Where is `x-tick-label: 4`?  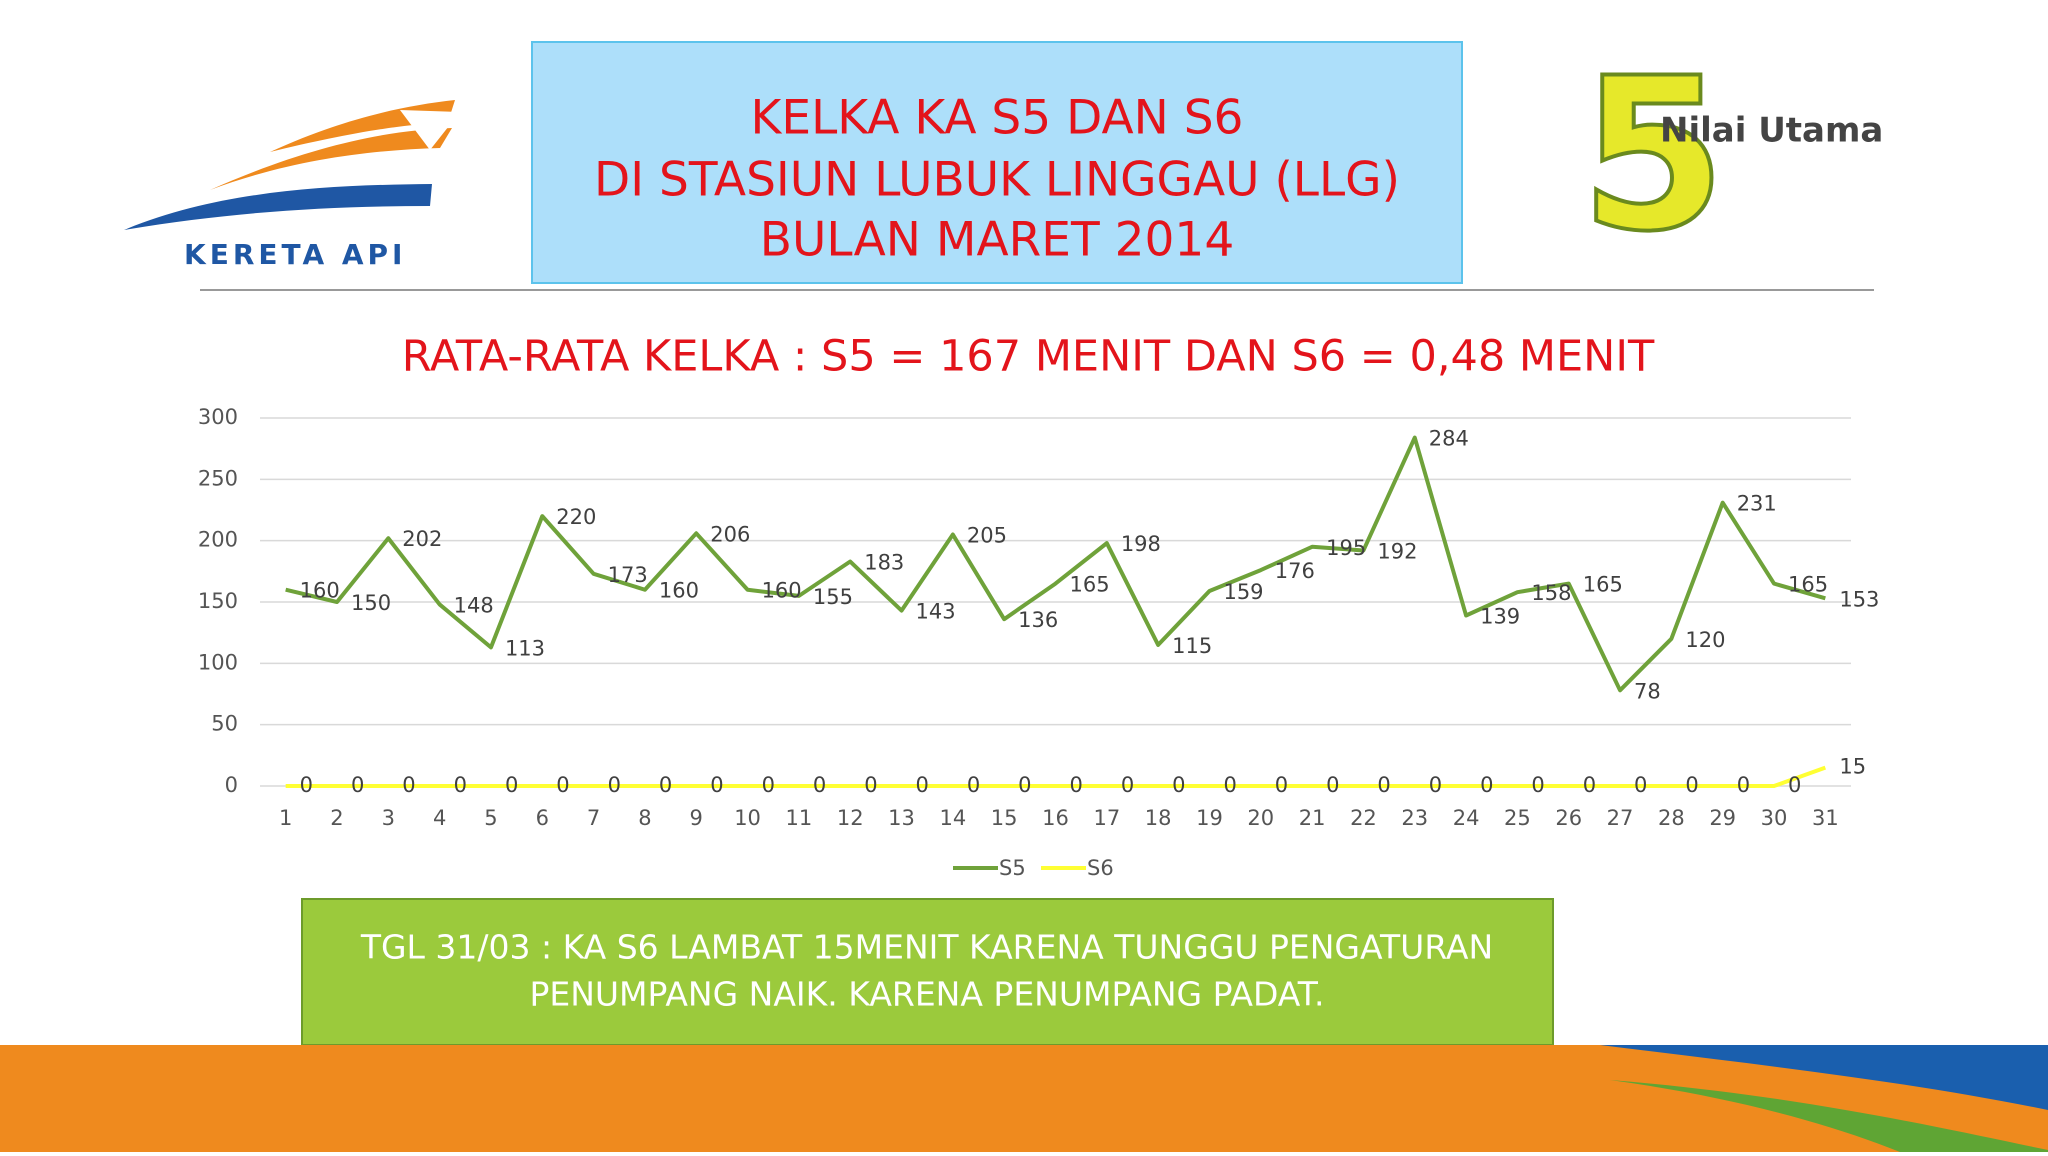 x-tick-label: 4 is located at coordinates (439, 818).